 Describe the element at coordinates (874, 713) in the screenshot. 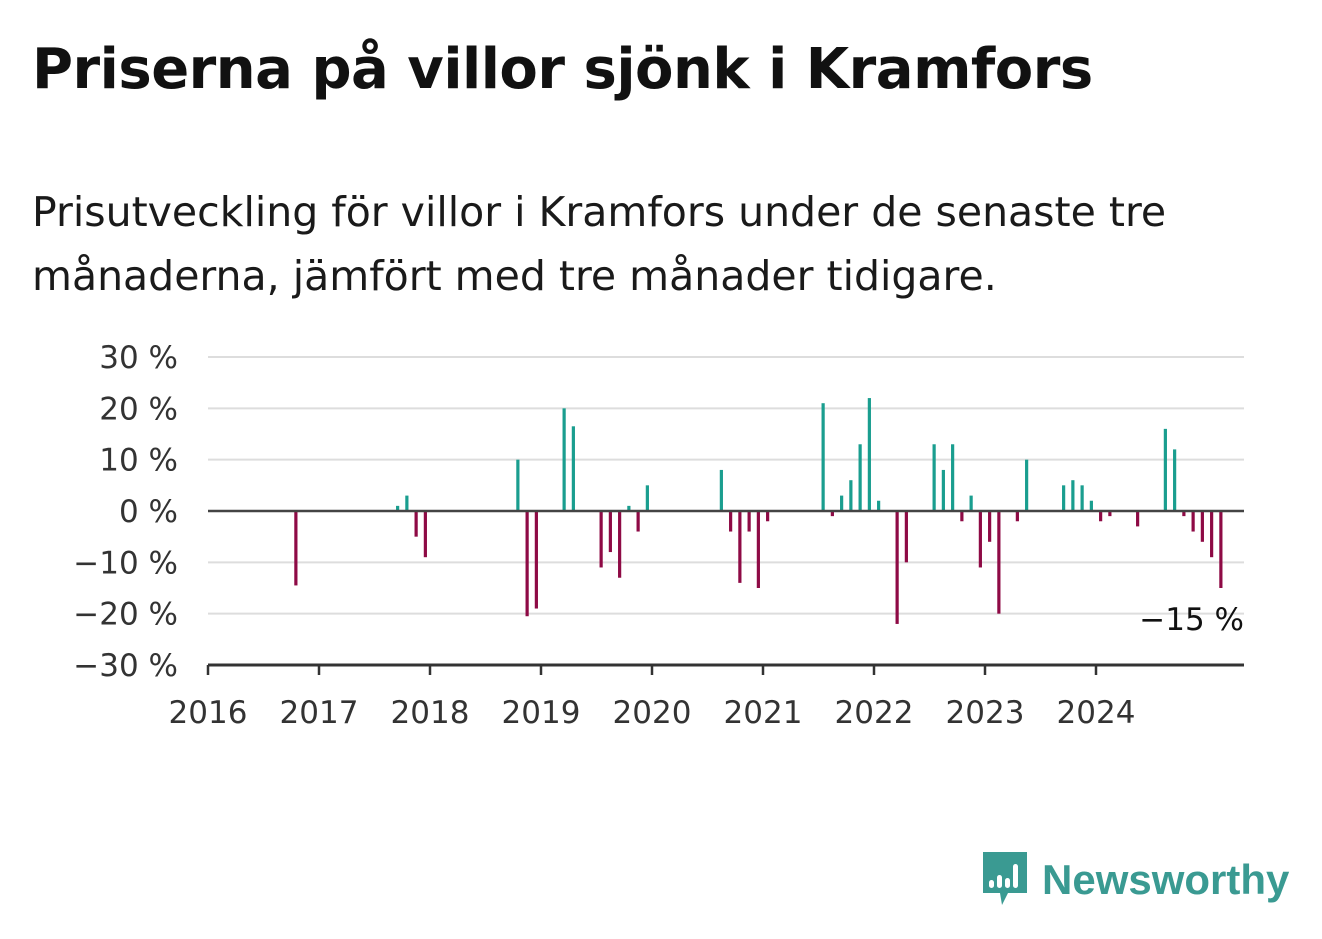

I see `x-tick-label: 2022` at that location.